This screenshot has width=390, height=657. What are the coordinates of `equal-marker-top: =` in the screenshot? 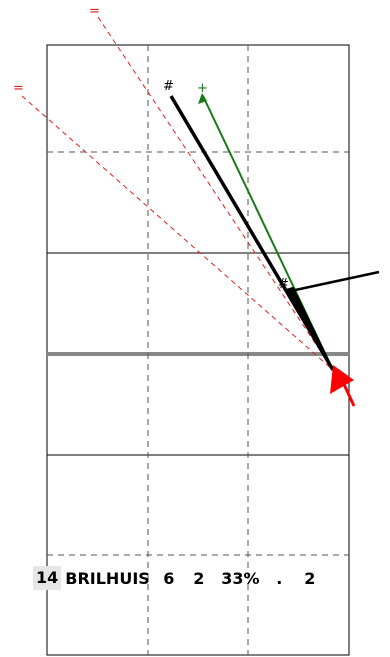 It's located at (94, 11).